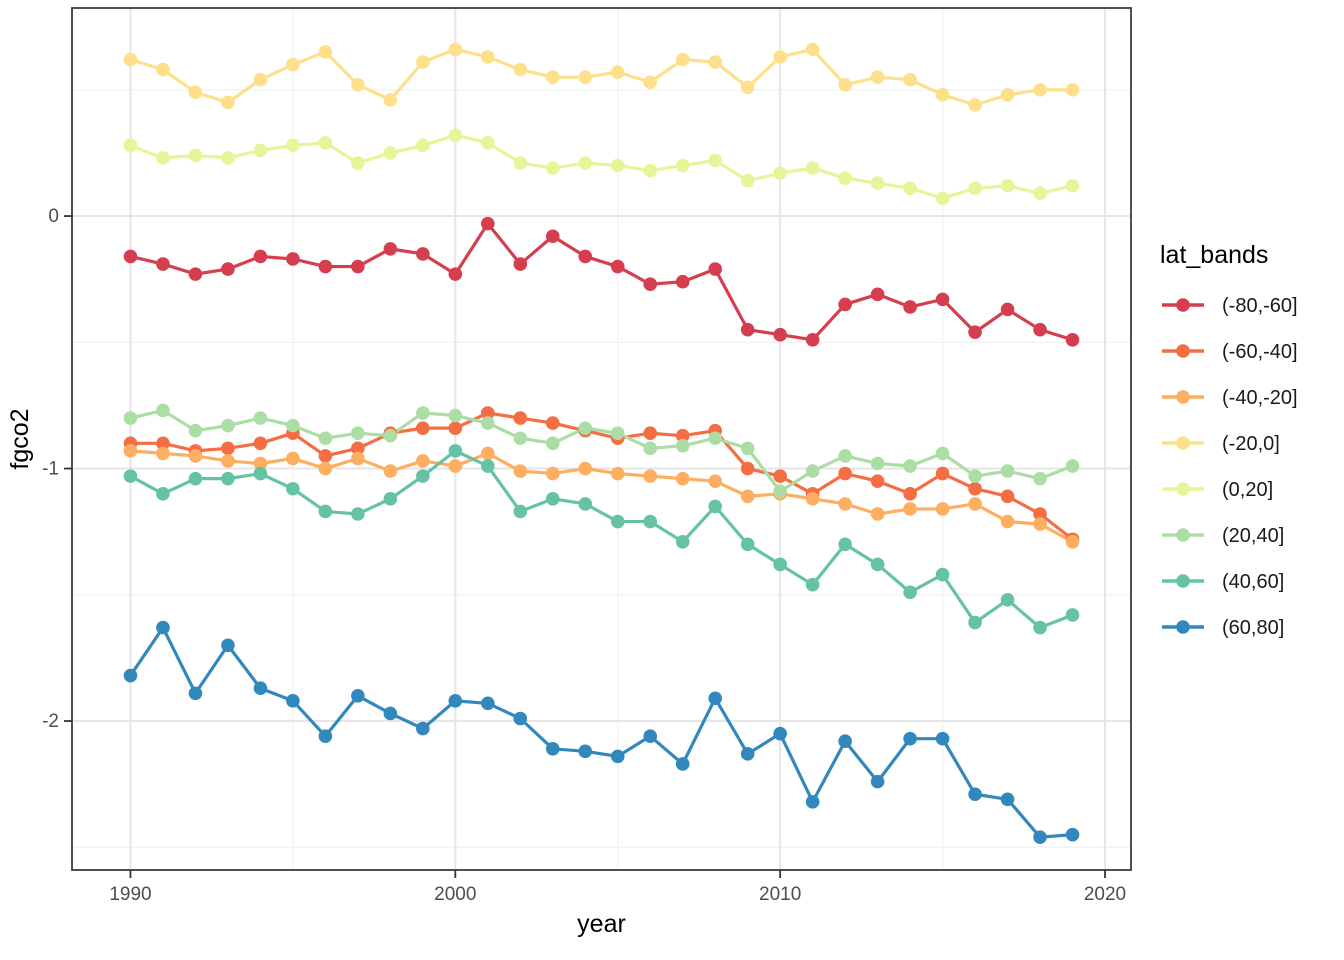 The height and width of the screenshot is (960, 1344). I want to click on x-tick-label: 1990, so click(130, 894).